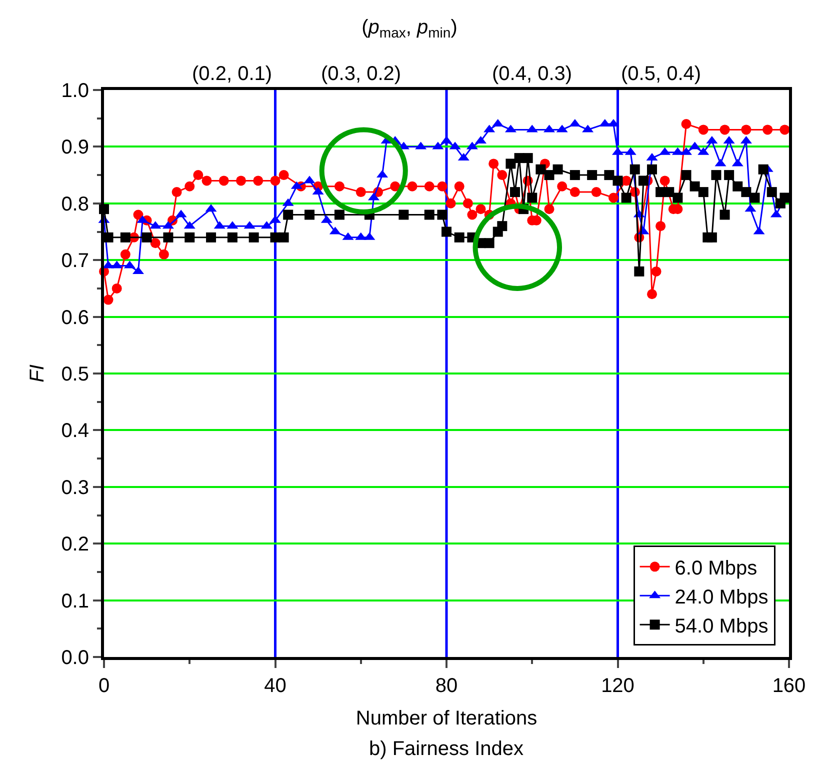  Describe the element at coordinates (75, 601) in the screenshot. I see `y-tick-label: 0.1` at that location.